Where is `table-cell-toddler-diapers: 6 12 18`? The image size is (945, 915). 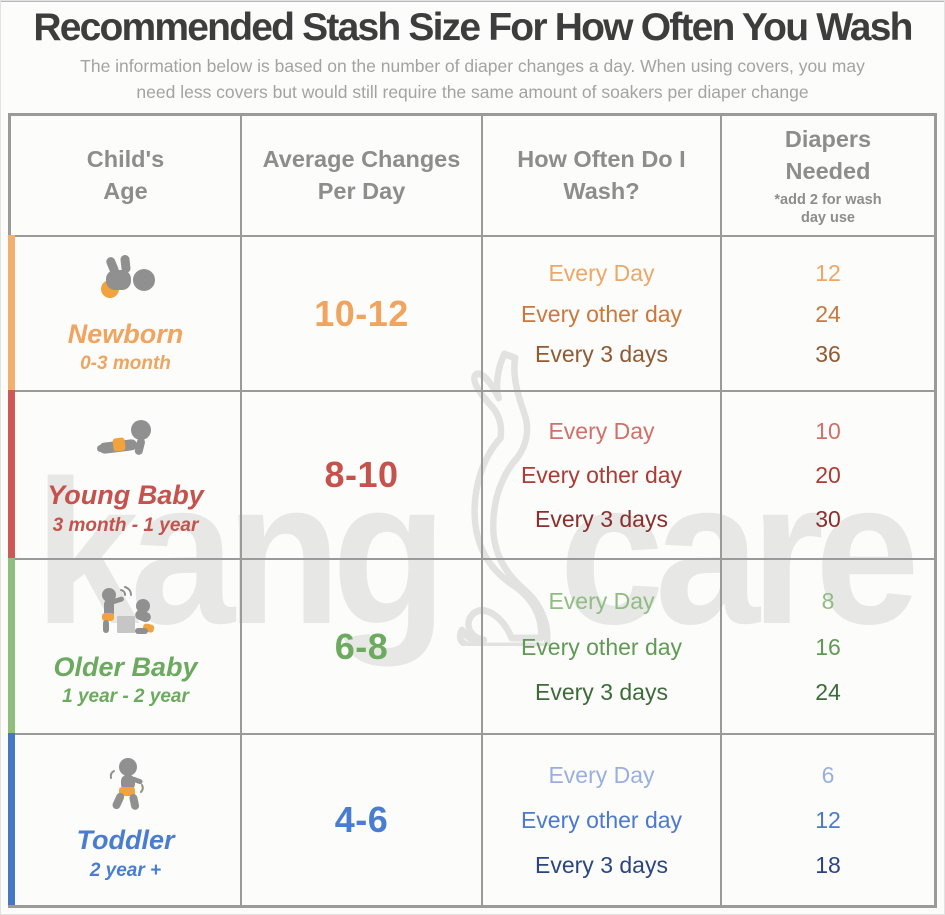
table-cell-toddler-diapers: 6 12 18 is located at coordinates (827, 819).